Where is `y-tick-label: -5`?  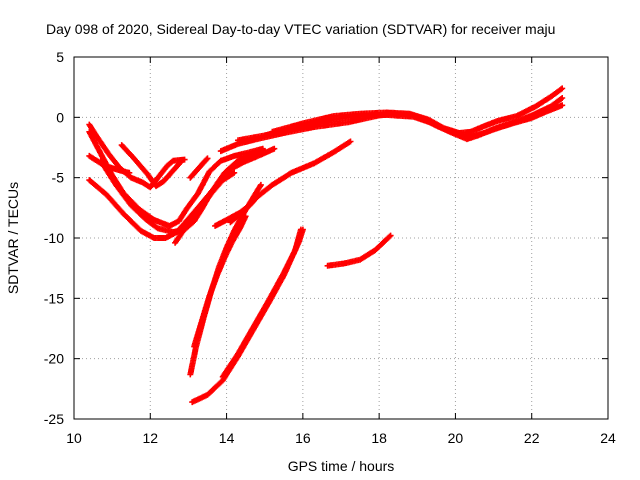
y-tick-label: -5 is located at coordinates (58, 178).